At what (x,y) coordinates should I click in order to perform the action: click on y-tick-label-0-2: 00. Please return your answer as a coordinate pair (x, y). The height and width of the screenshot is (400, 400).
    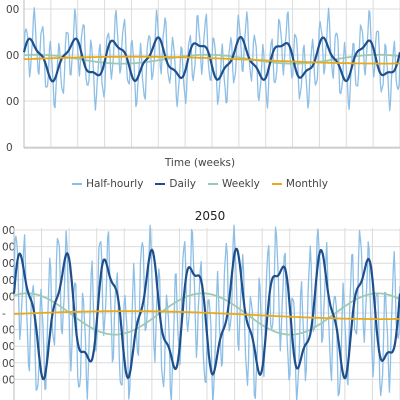
    Looking at the image, I should click on (12, 102).